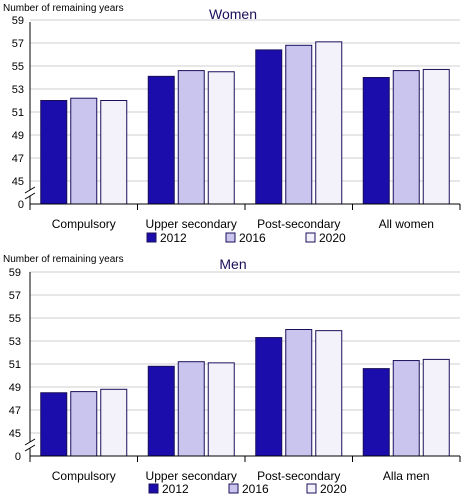 Image resolution: width=463 pixels, height=502 pixels. I want to click on women-y-tick-label: 47, so click(18, 159).